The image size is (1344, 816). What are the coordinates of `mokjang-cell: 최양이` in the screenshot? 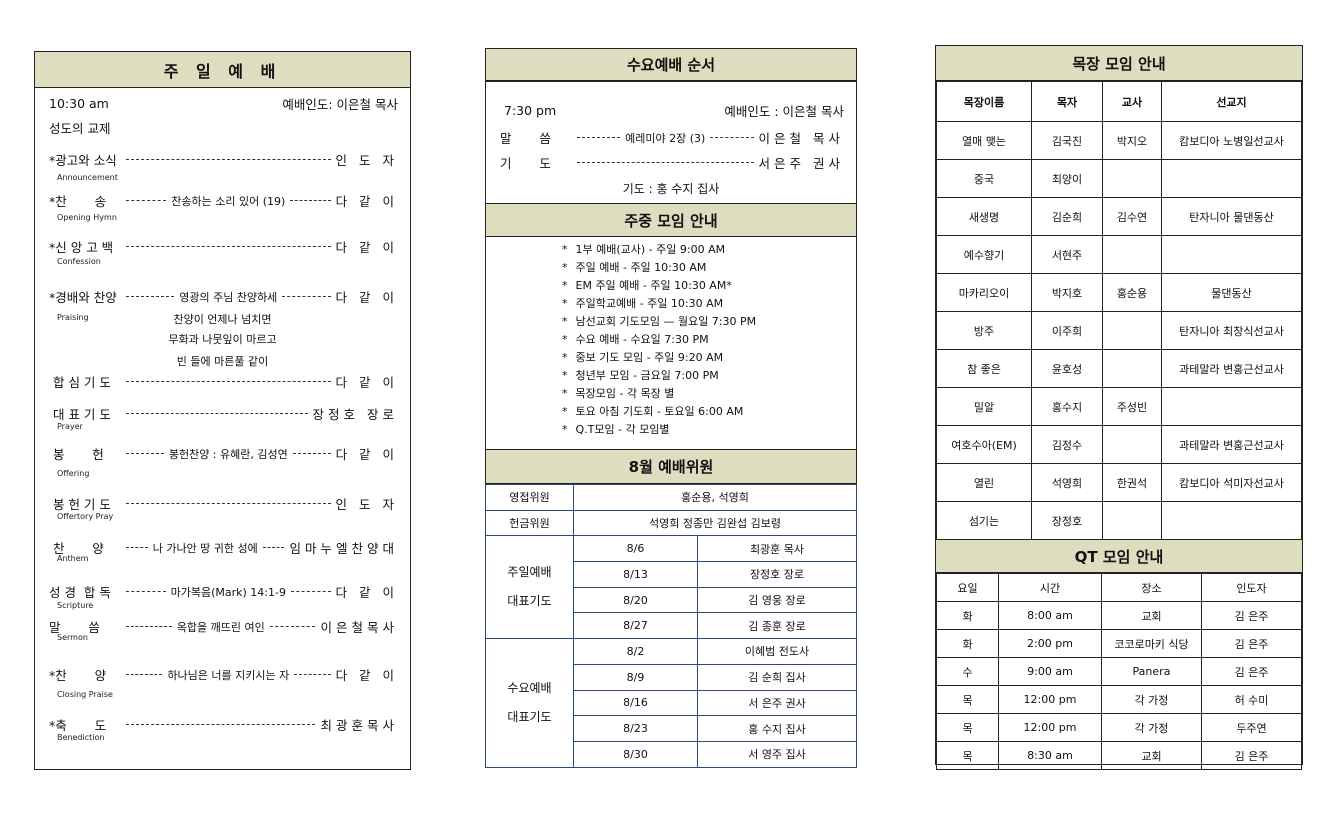 It's located at (1067, 178).